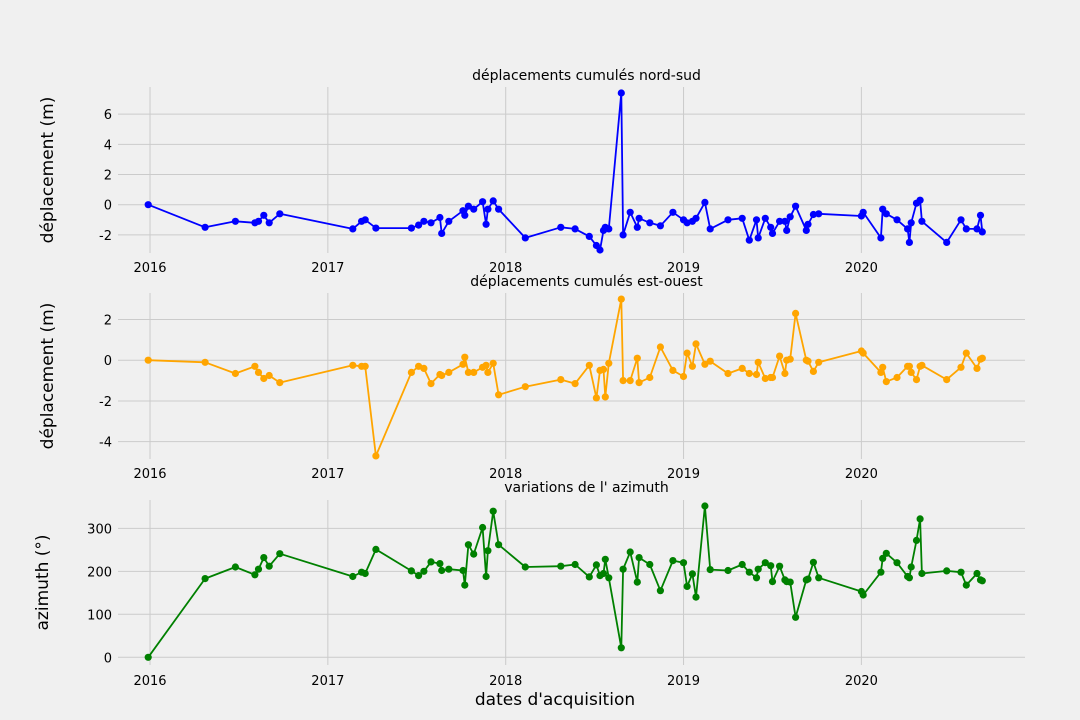  What do you see at coordinates (108, 145) in the screenshot?
I see `y-tick-label: 4` at bounding box center [108, 145].